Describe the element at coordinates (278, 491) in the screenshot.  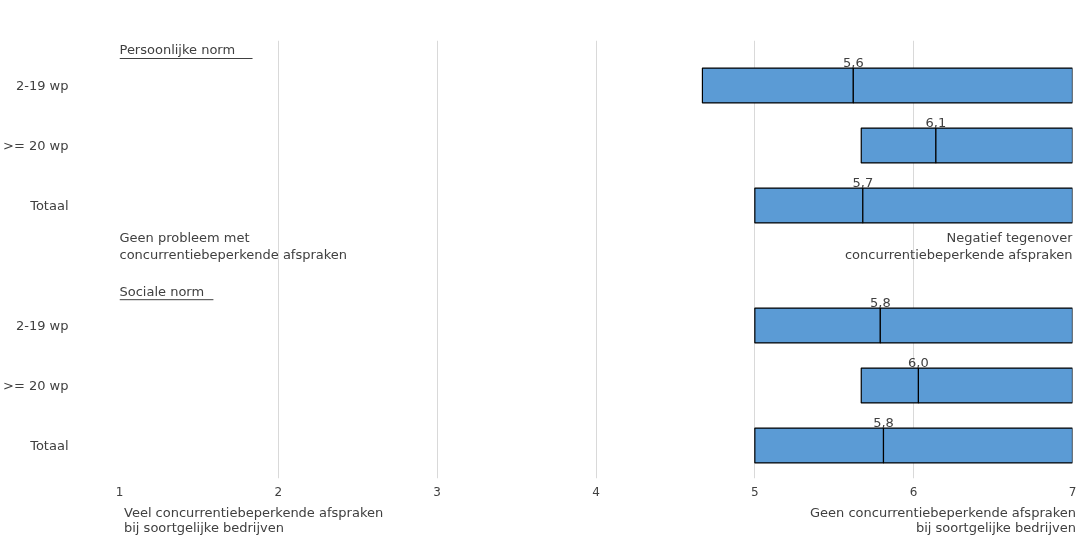
I see `x-tick-label: 2` at that location.